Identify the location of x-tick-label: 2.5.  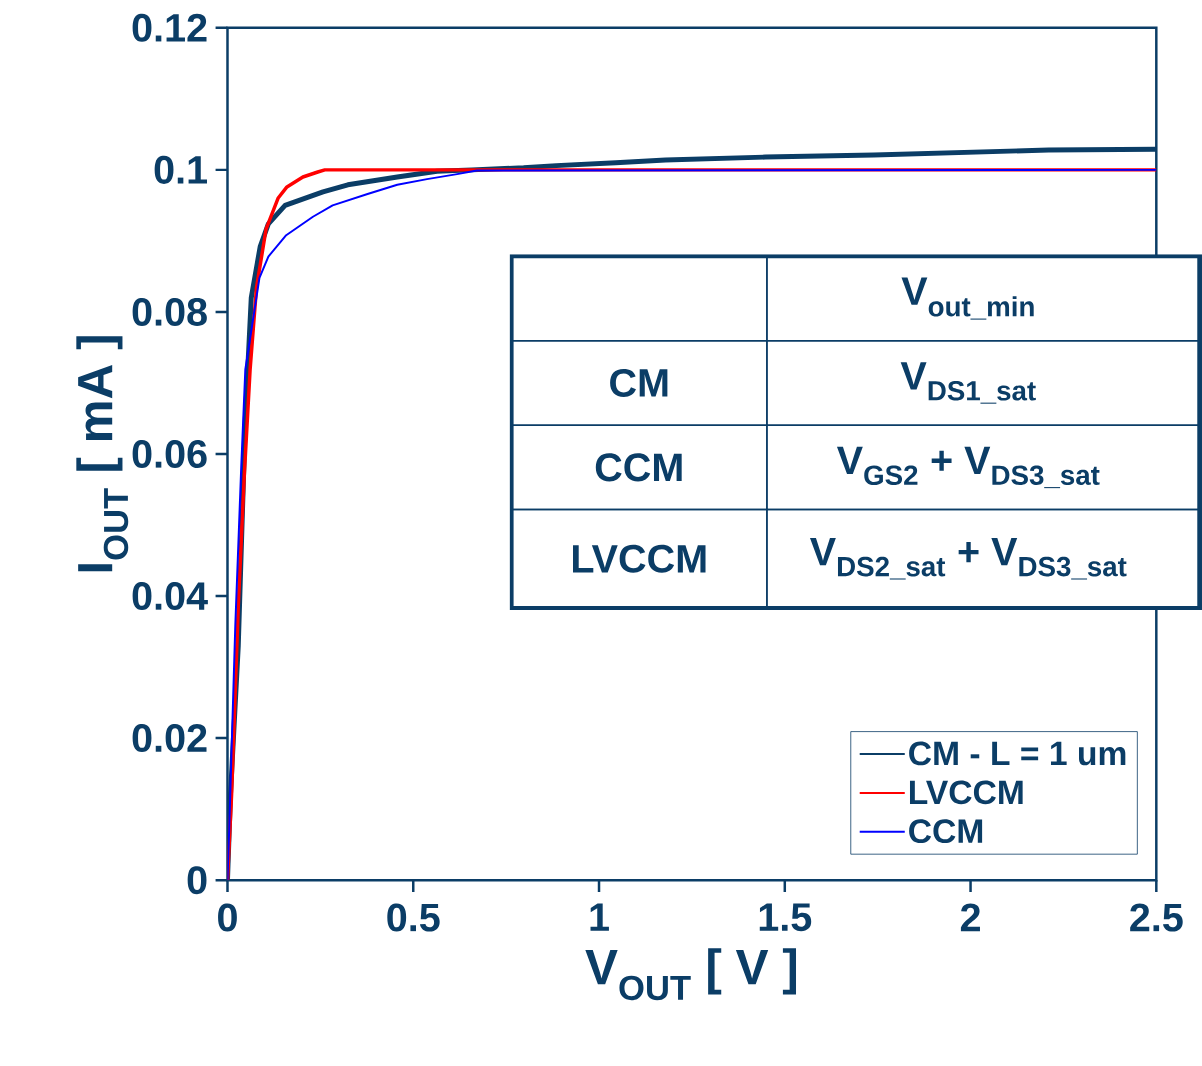
(1156, 917).